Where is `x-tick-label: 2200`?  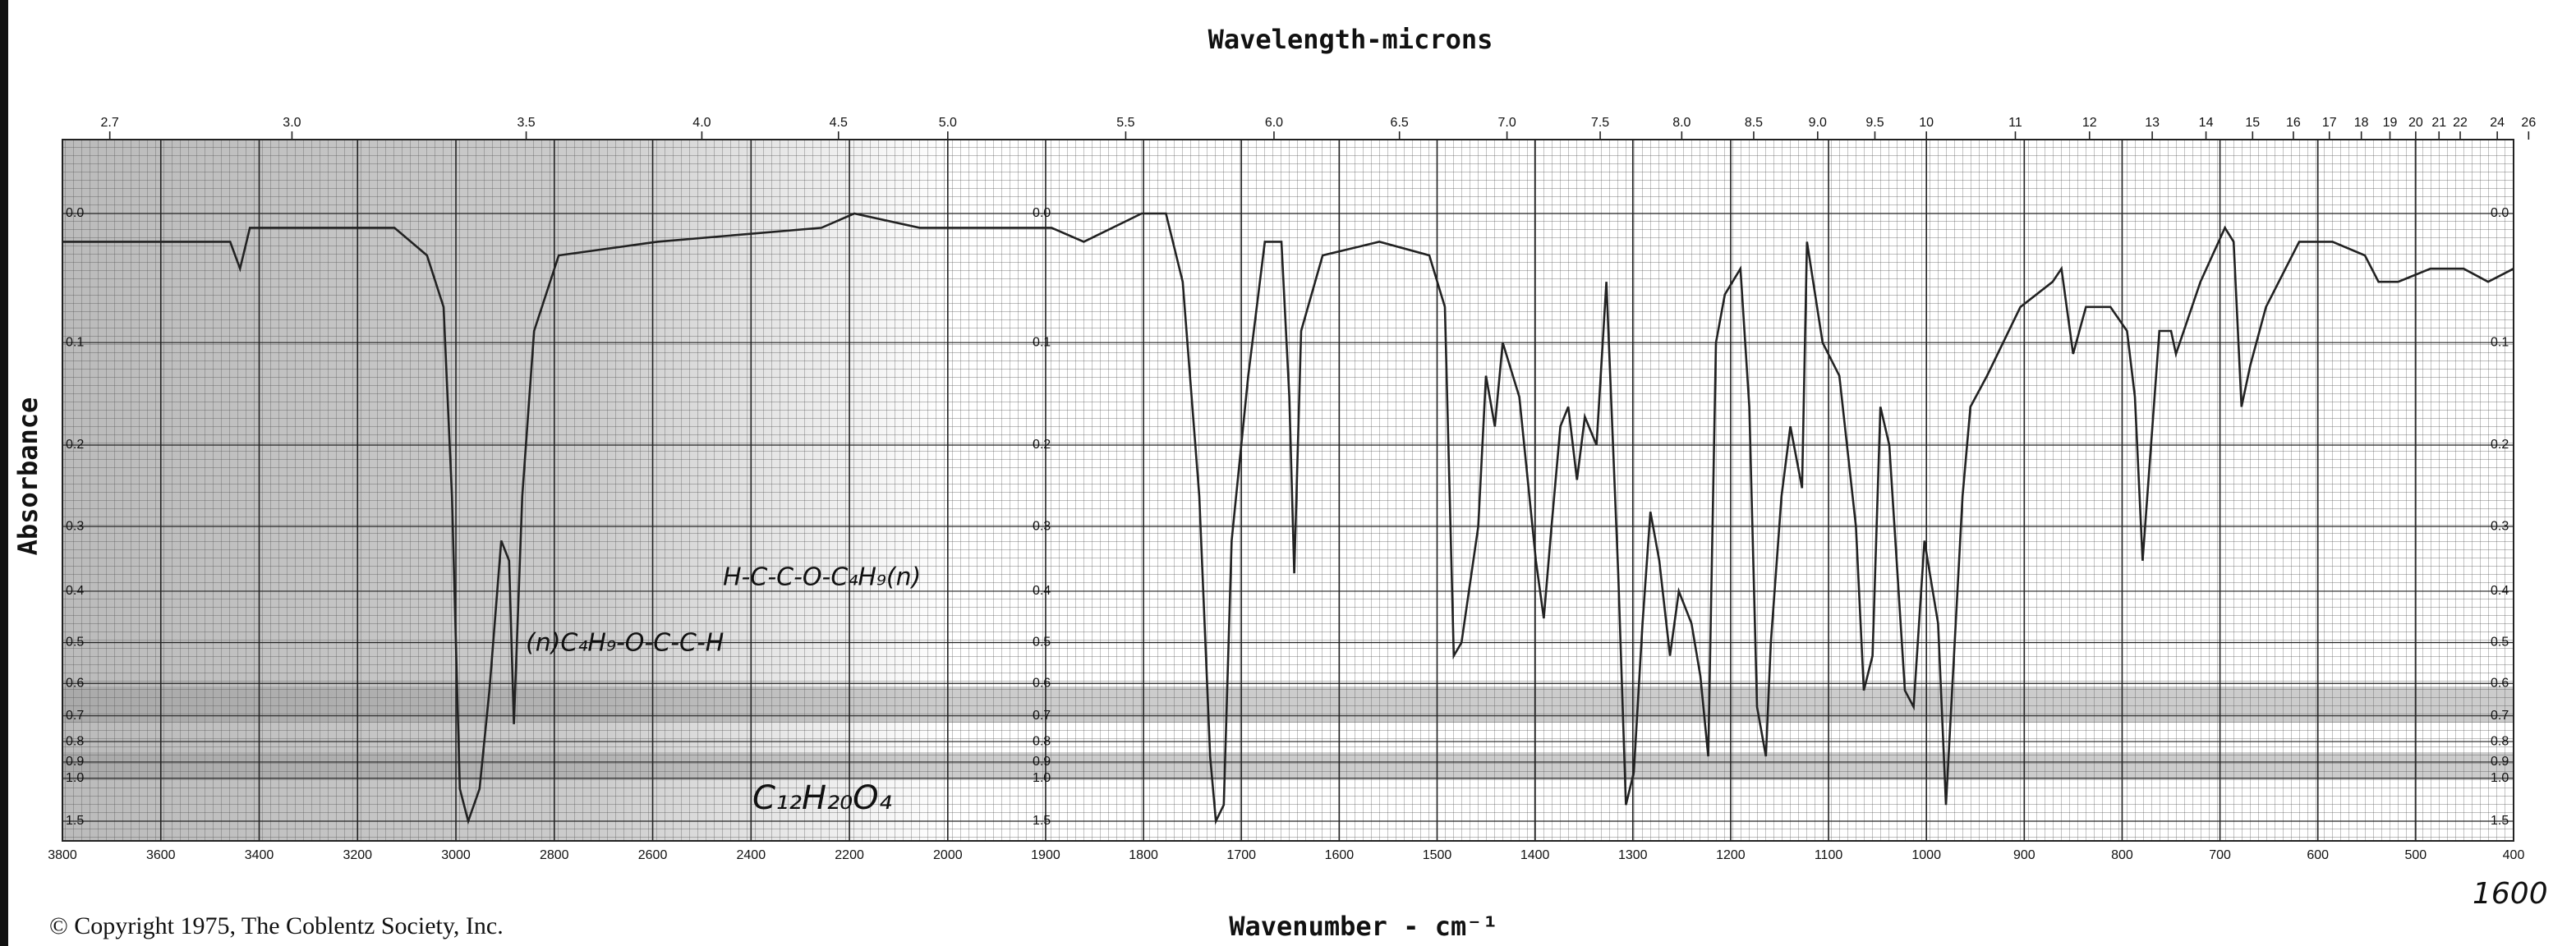
x-tick-label: 2200 is located at coordinates (849, 855).